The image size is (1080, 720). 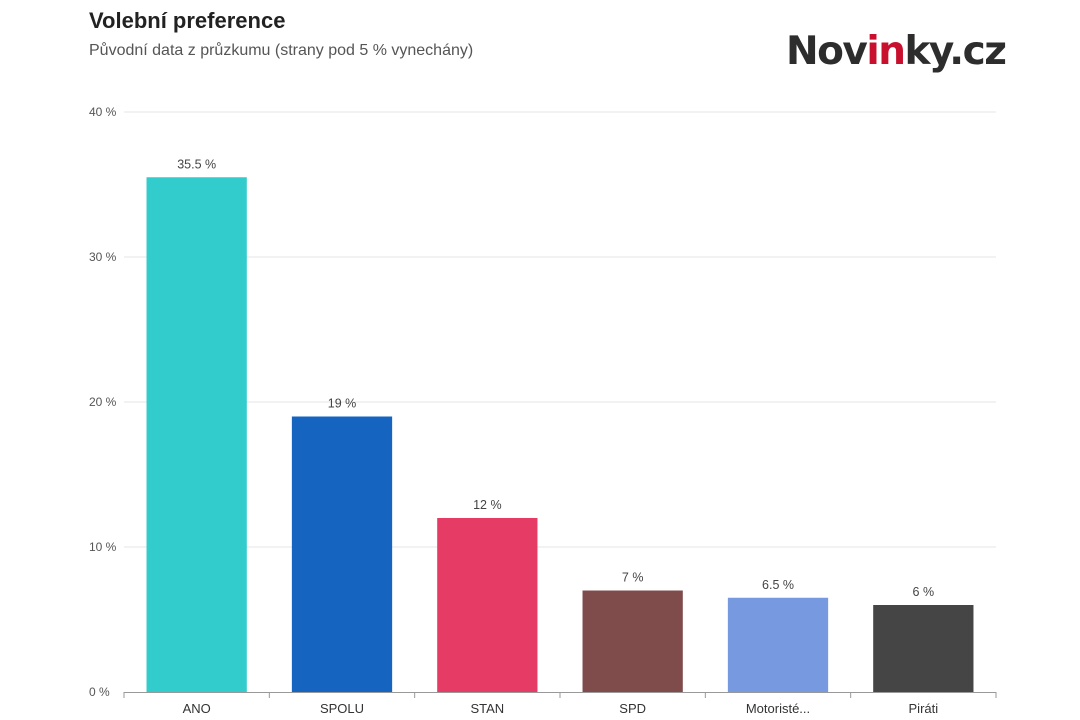 I want to click on chart-title: Volební preference, so click(x=187, y=20).